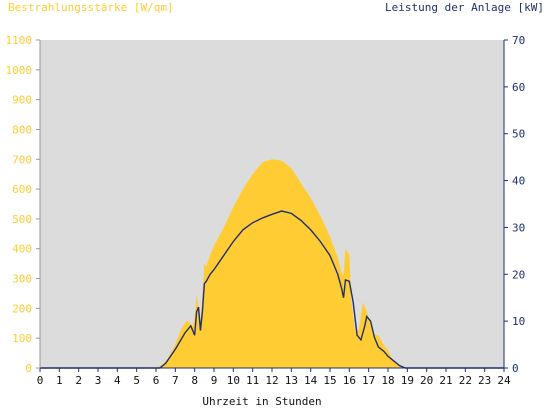 Image resolution: width=544 pixels, height=408 pixels. I want to click on y-left-tick-label: 300, so click(22, 279).